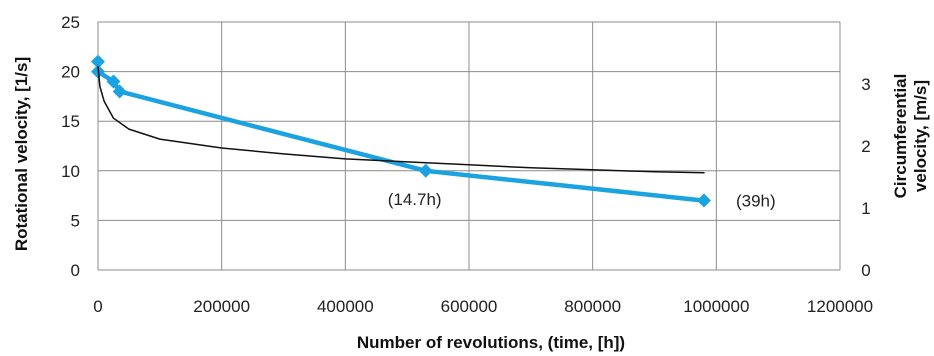 This screenshot has width=934, height=356. Describe the element at coordinates (97, 306) in the screenshot. I see `x-tick-label: 0` at that location.